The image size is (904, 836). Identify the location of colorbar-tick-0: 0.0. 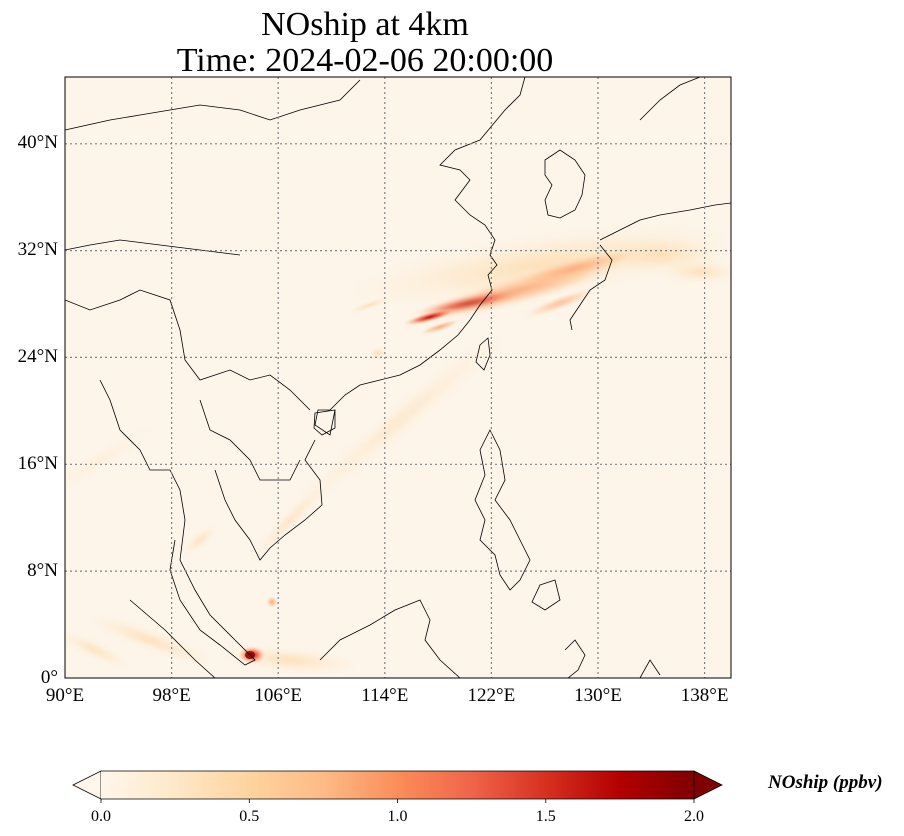
(101, 816).